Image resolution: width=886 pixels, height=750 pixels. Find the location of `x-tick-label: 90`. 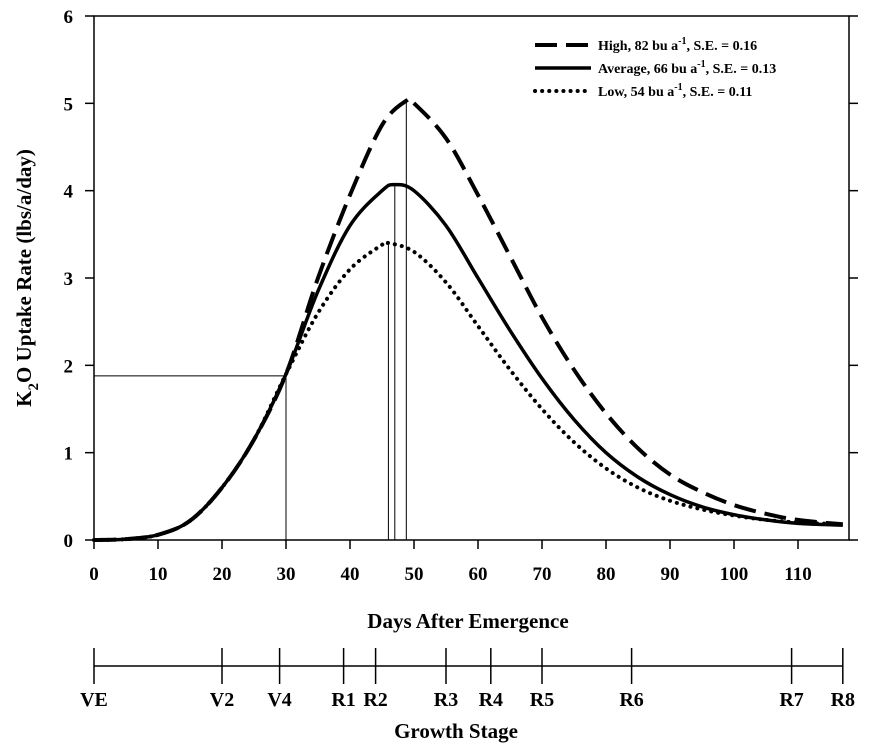

x-tick-label: 90 is located at coordinates (670, 574).